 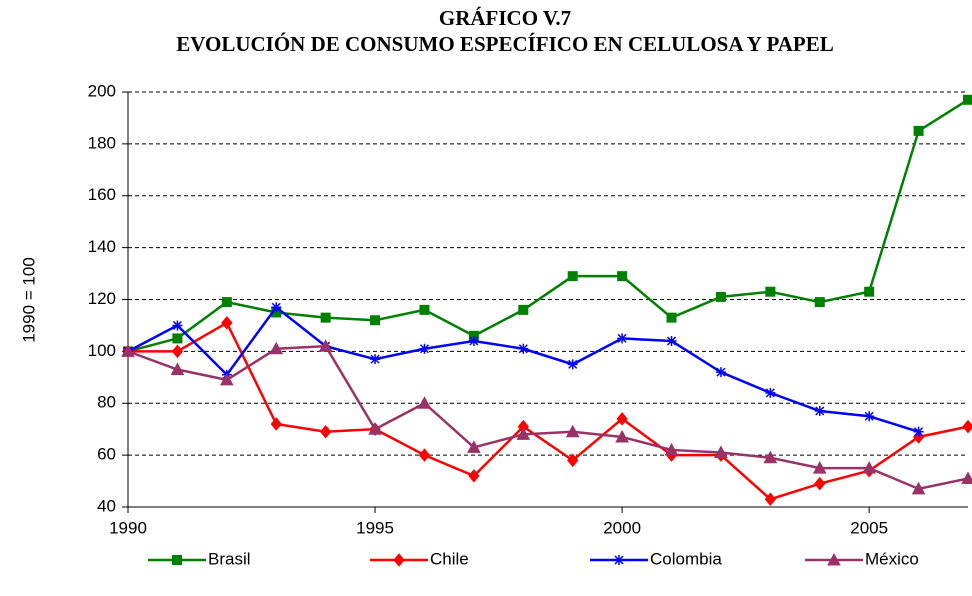 What do you see at coordinates (106, 454) in the screenshot?
I see `y-tick-label: 60` at bounding box center [106, 454].